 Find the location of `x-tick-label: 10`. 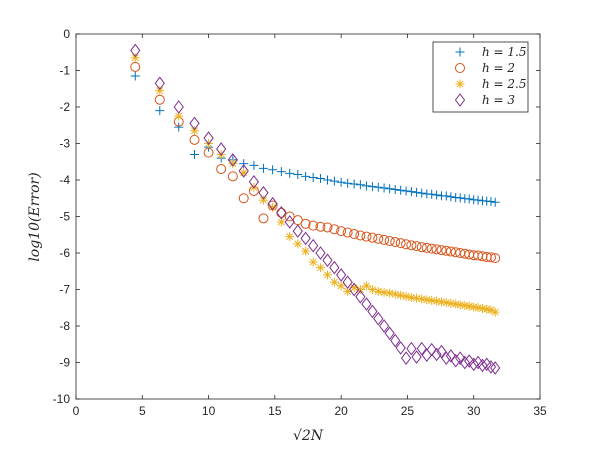

x-tick-label: 10 is located at coordinates (209, 411).